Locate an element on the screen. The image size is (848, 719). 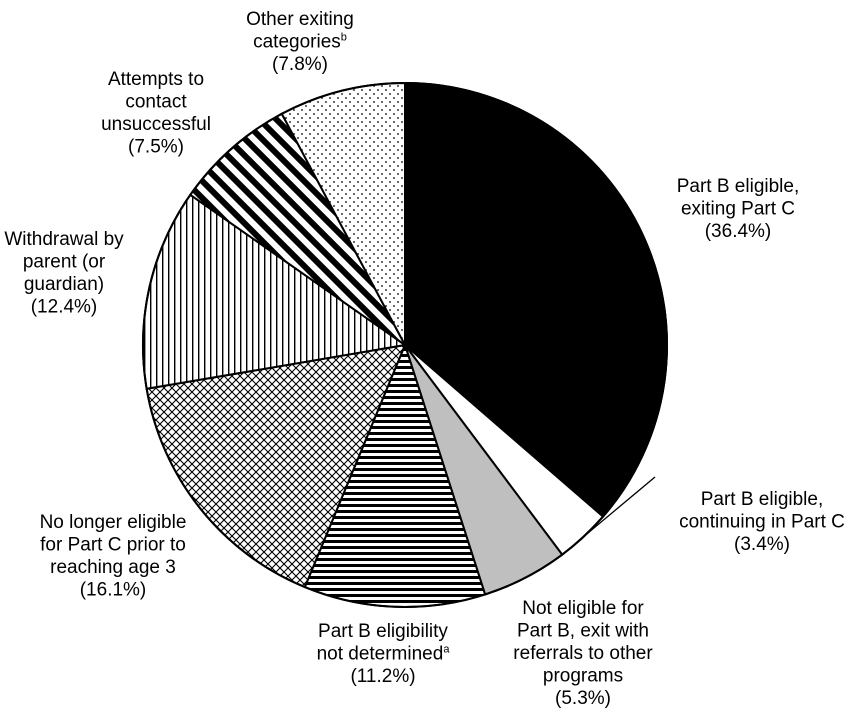
slice-label-part-b-eligibility-not-determined: Part B eligibility not determineda (11.2%) is located at coordinates (384, 654).